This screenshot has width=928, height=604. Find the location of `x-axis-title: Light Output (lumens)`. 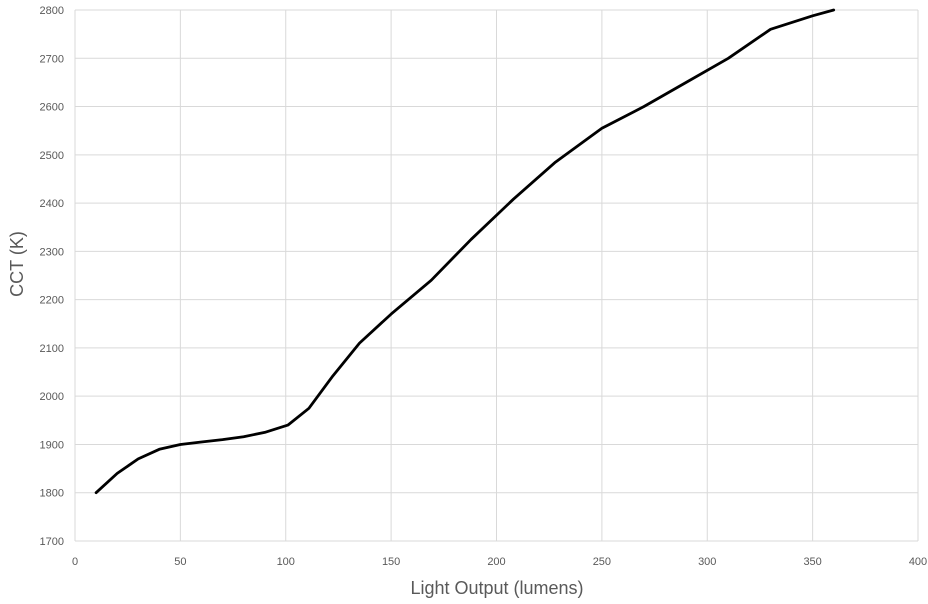

x-axis-title: Light Output (lumens) is located at coordinates (496, 588).